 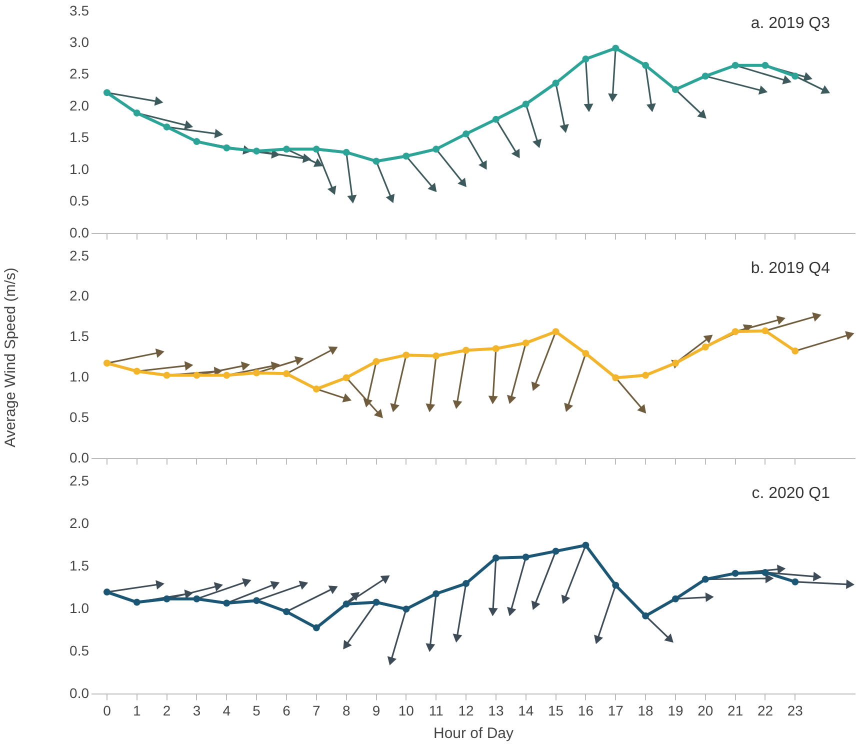 I want to click on y-tick-label: 1.5, so click(x=80, y=565).